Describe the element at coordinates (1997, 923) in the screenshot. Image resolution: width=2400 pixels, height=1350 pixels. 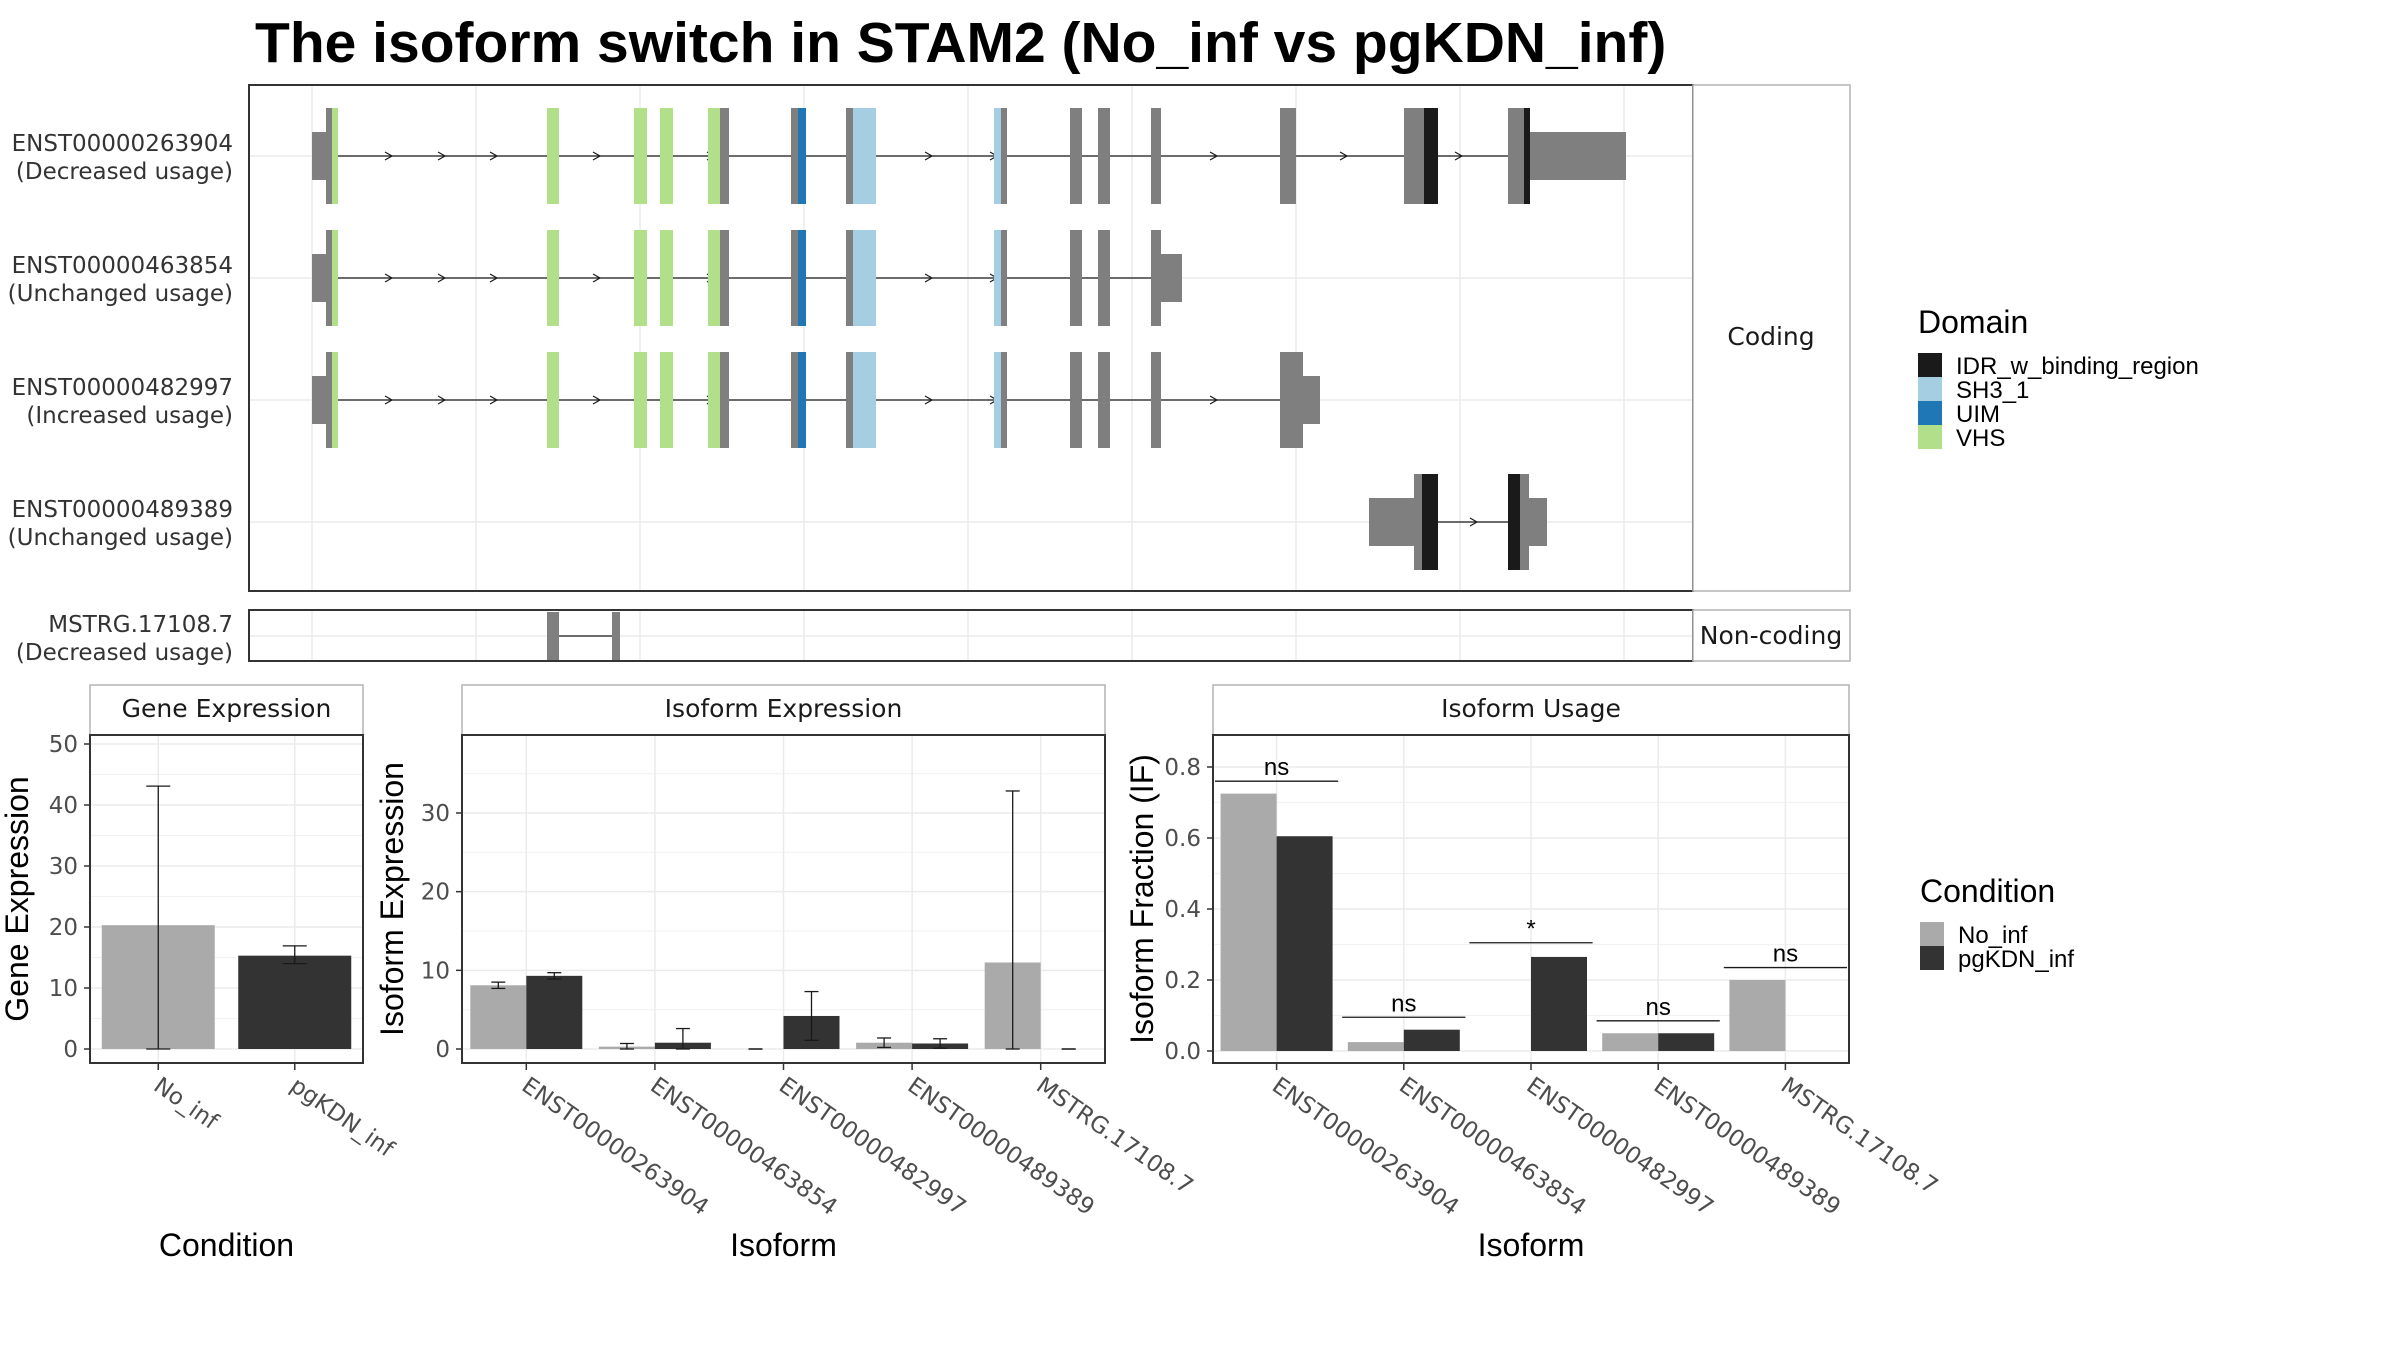
I see `condition-legend: Condition No_inf pgKDN_inf` at that location.